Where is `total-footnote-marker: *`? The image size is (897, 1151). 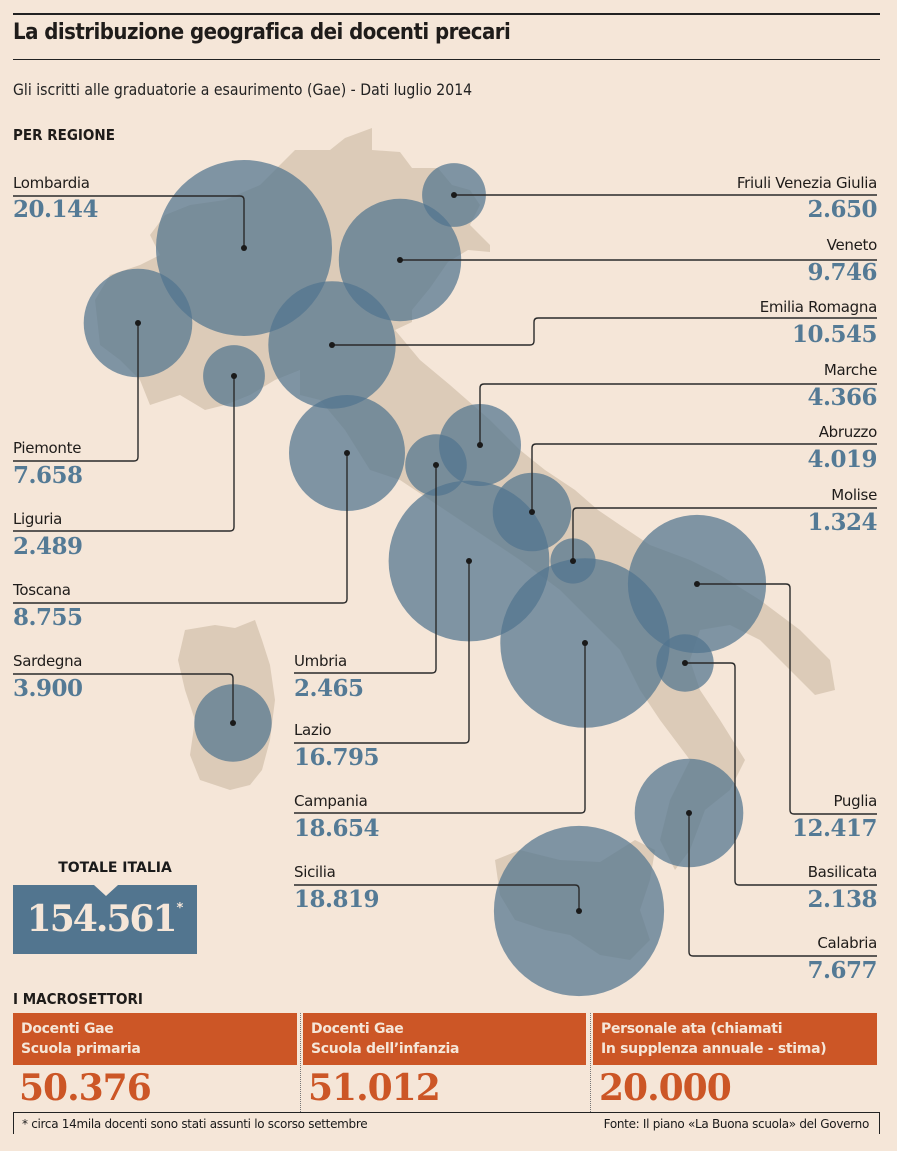
total-footnote-marker: * is located at coordinates (180, 908).